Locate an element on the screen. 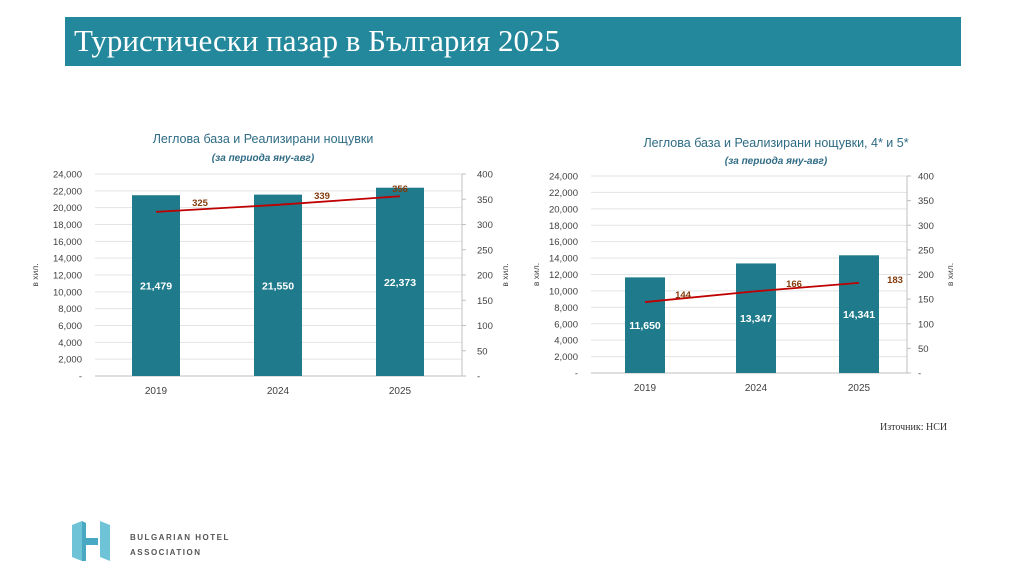 The height and width of the screenshot is (569, 1024). line-value-label: 356 is located at coordinates (400, 189).